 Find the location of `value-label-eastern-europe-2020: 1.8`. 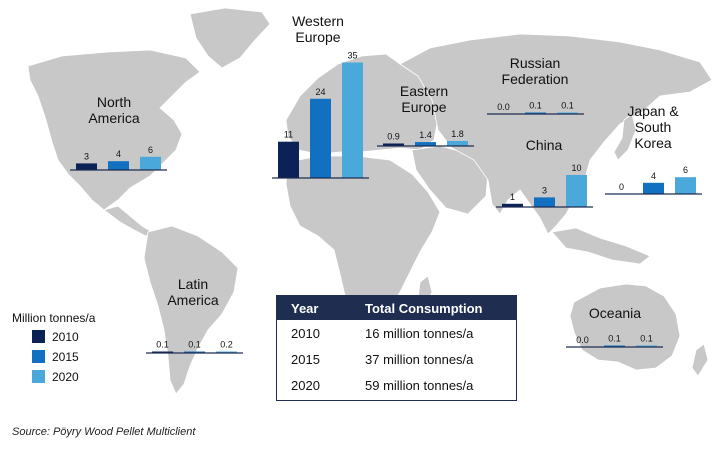

value-label-eastern-europe-2020: 1.8 is located at coordinates (457, 134).